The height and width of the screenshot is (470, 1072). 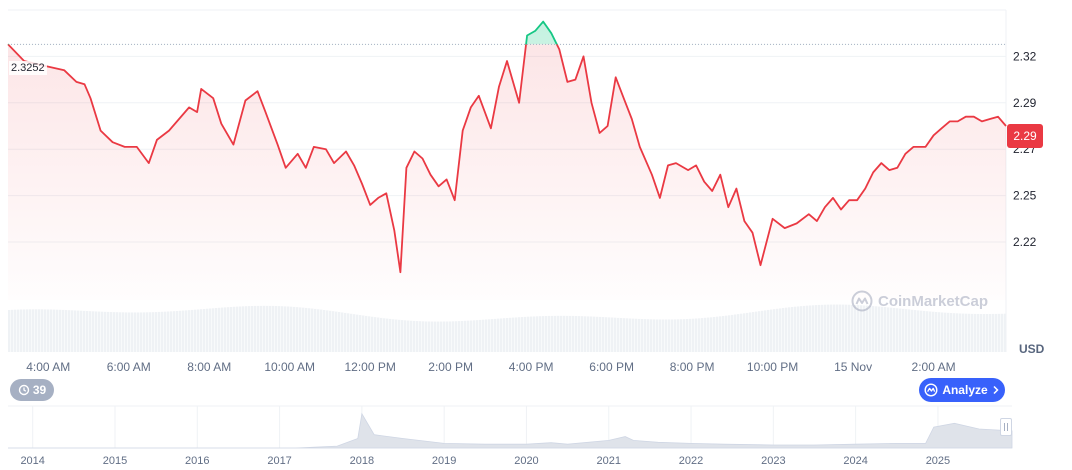 I want to click on coinmarketcap-logo-icon, so click(x=862, y=301).